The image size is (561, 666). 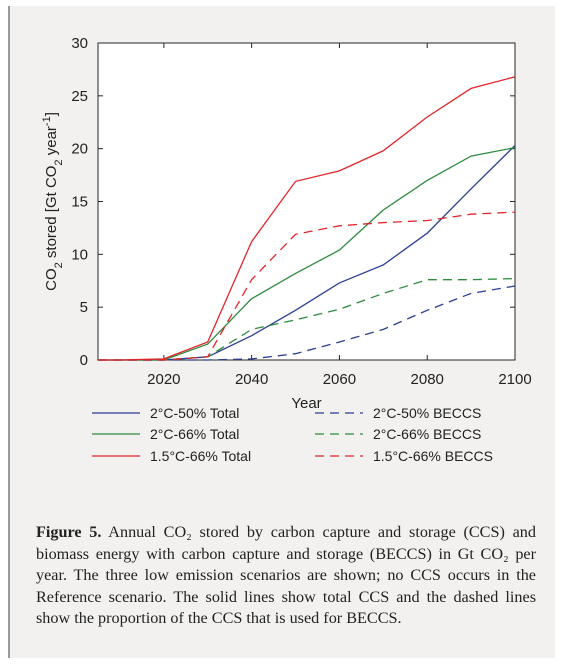 I want to click on x-tick-label: 2040, so click(x=251, y=379).